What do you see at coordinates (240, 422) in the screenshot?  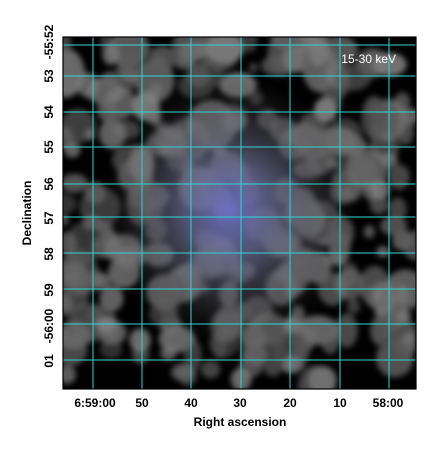 I see `x-axis-label: Right ascension` at bounding box center [240, 422].